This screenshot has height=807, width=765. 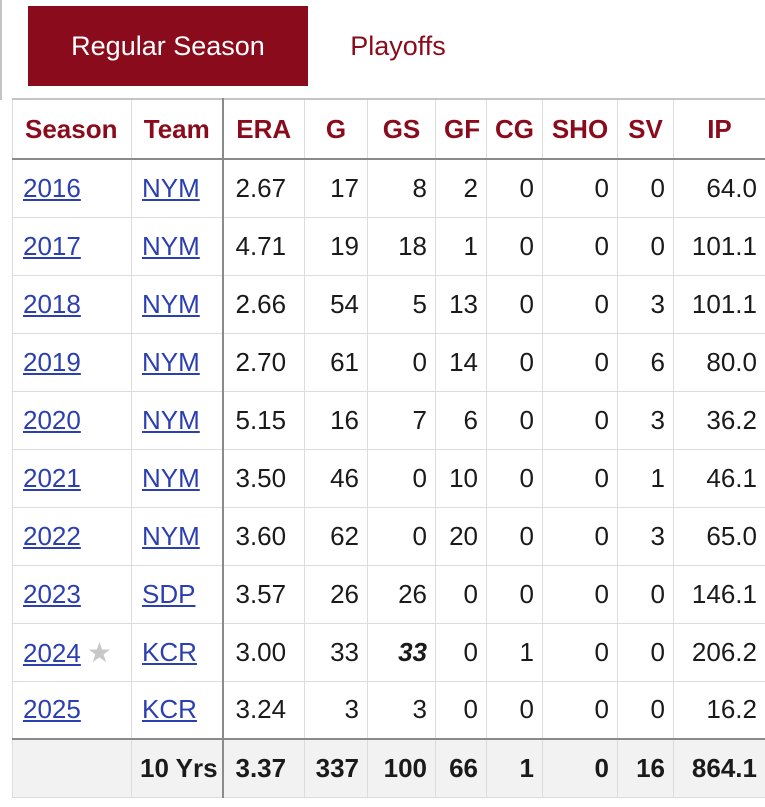 I want to click on column-header-ip: IP, so click(x=719, y=129).